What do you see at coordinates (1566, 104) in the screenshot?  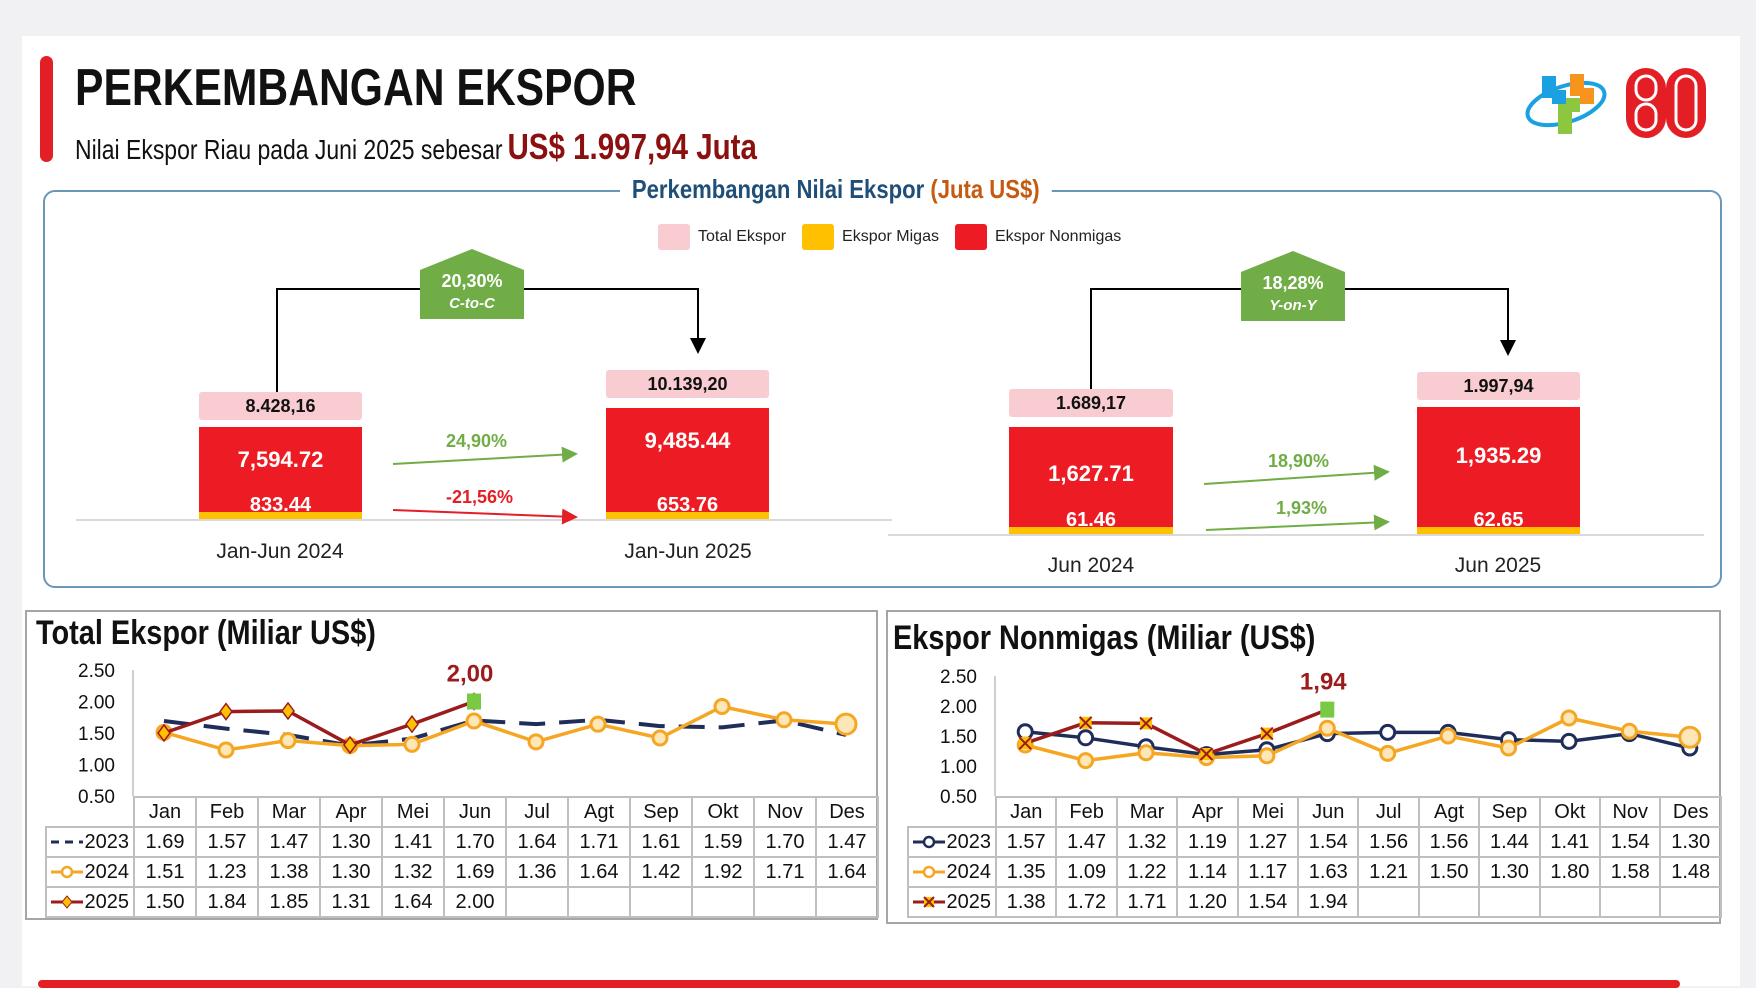 I see `bps-logo` at bounding box center [1566, 104].